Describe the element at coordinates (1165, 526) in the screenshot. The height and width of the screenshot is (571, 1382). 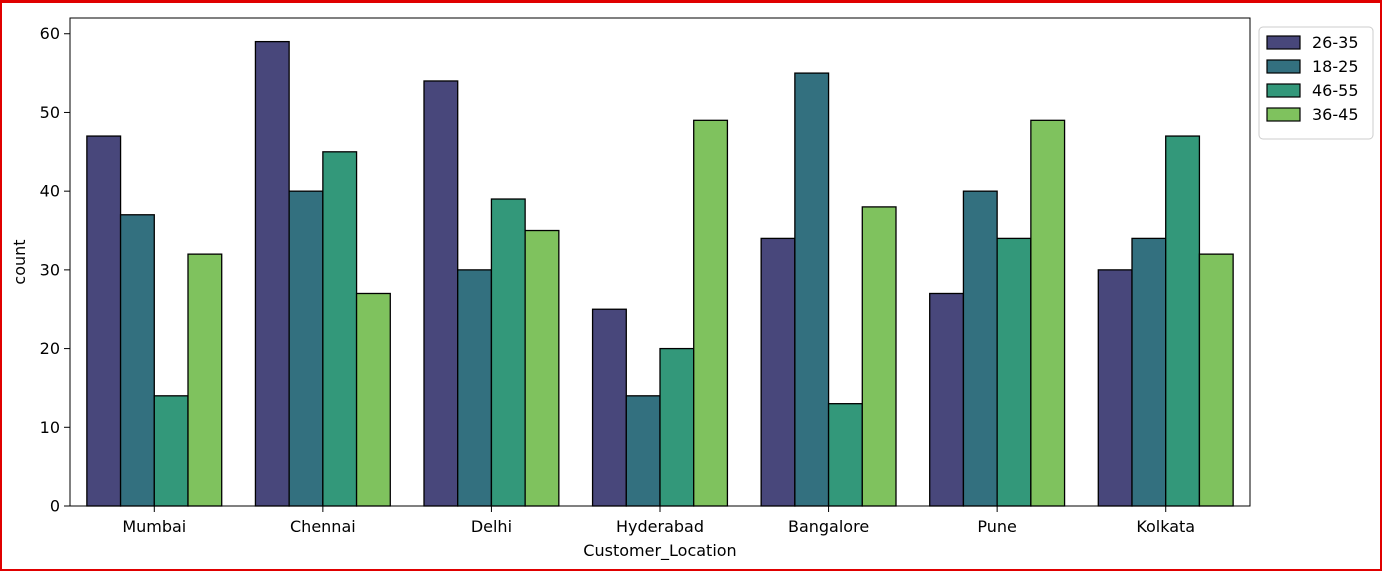
I see `x-tick-label: Kolkata` at that location.